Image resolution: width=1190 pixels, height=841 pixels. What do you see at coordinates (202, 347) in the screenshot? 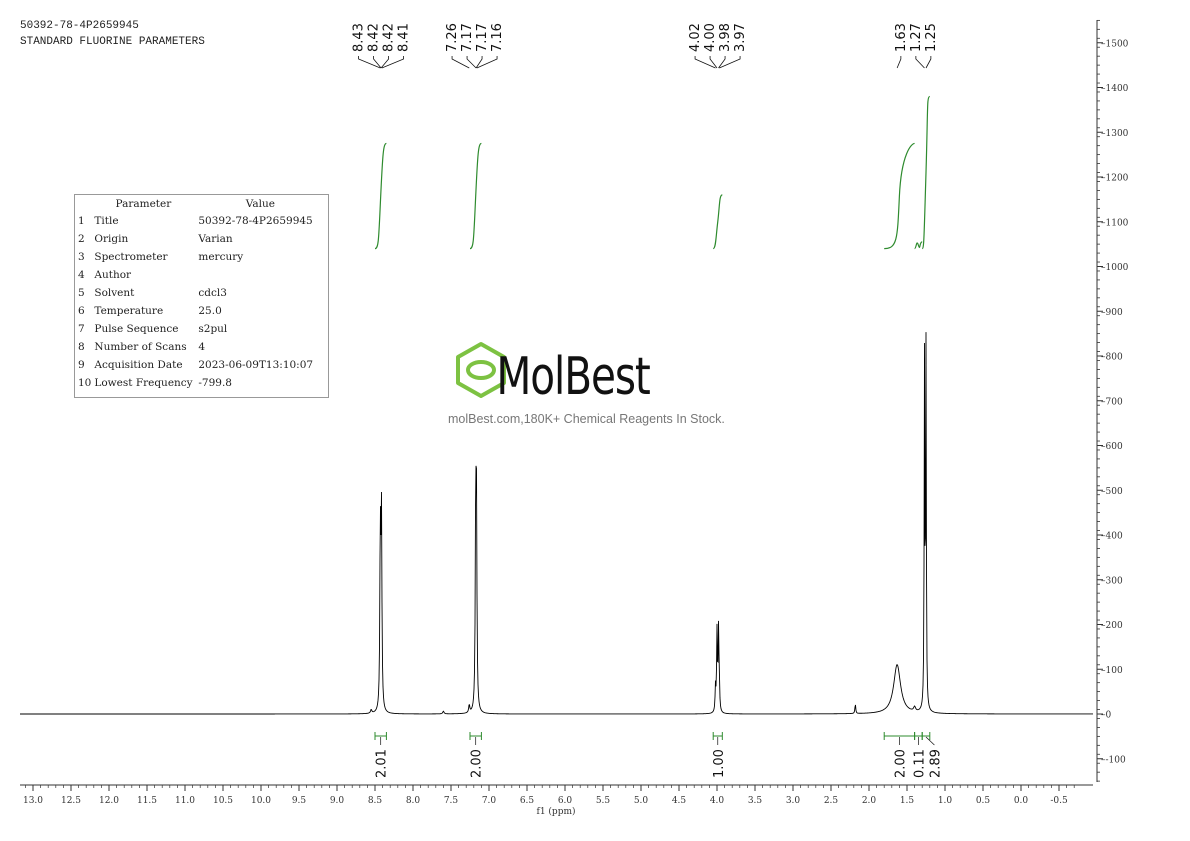
I see `param-value: 4` at bounding box center [202, 347].